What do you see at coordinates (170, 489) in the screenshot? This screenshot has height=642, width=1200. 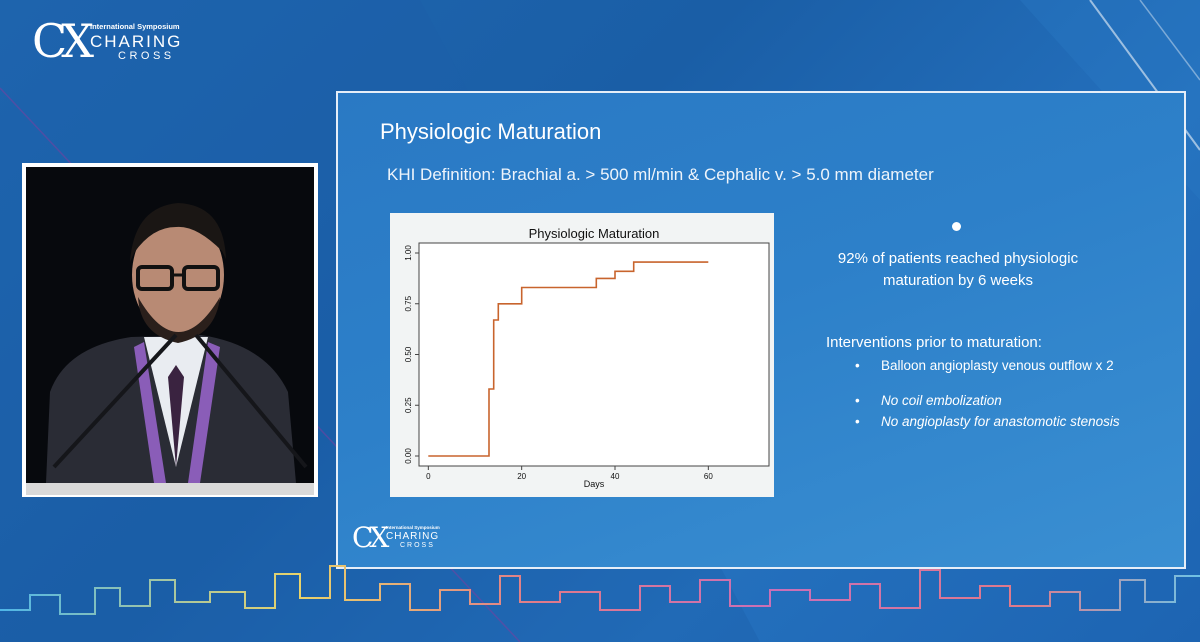 I see `lectern-edge` at bounding box center [170, 489].